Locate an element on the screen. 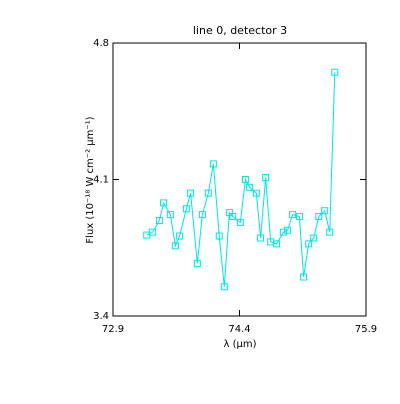 Image resolution: width=400 pixels, height=404 pixels. chart-title: line 0, detector 3 is located at coordinates (240, 30).